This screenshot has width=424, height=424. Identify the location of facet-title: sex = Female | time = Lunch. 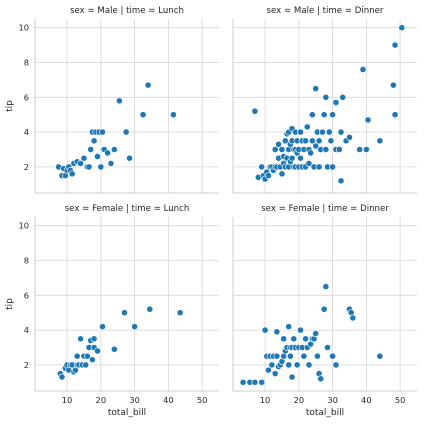
(127, 209).